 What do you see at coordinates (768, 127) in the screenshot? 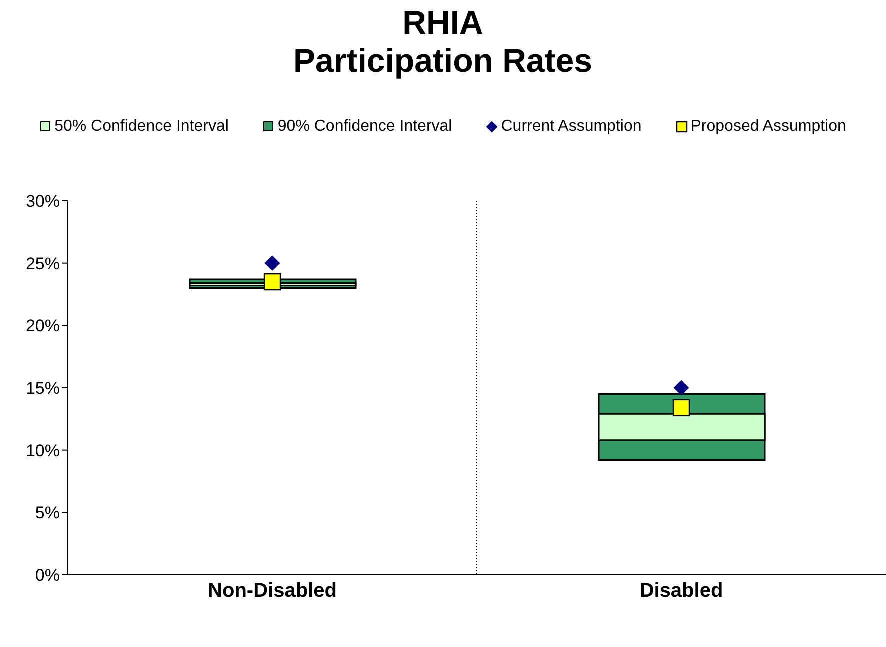
I see `legend-label: Proposed Assumption` at bounding box center [768, 127].